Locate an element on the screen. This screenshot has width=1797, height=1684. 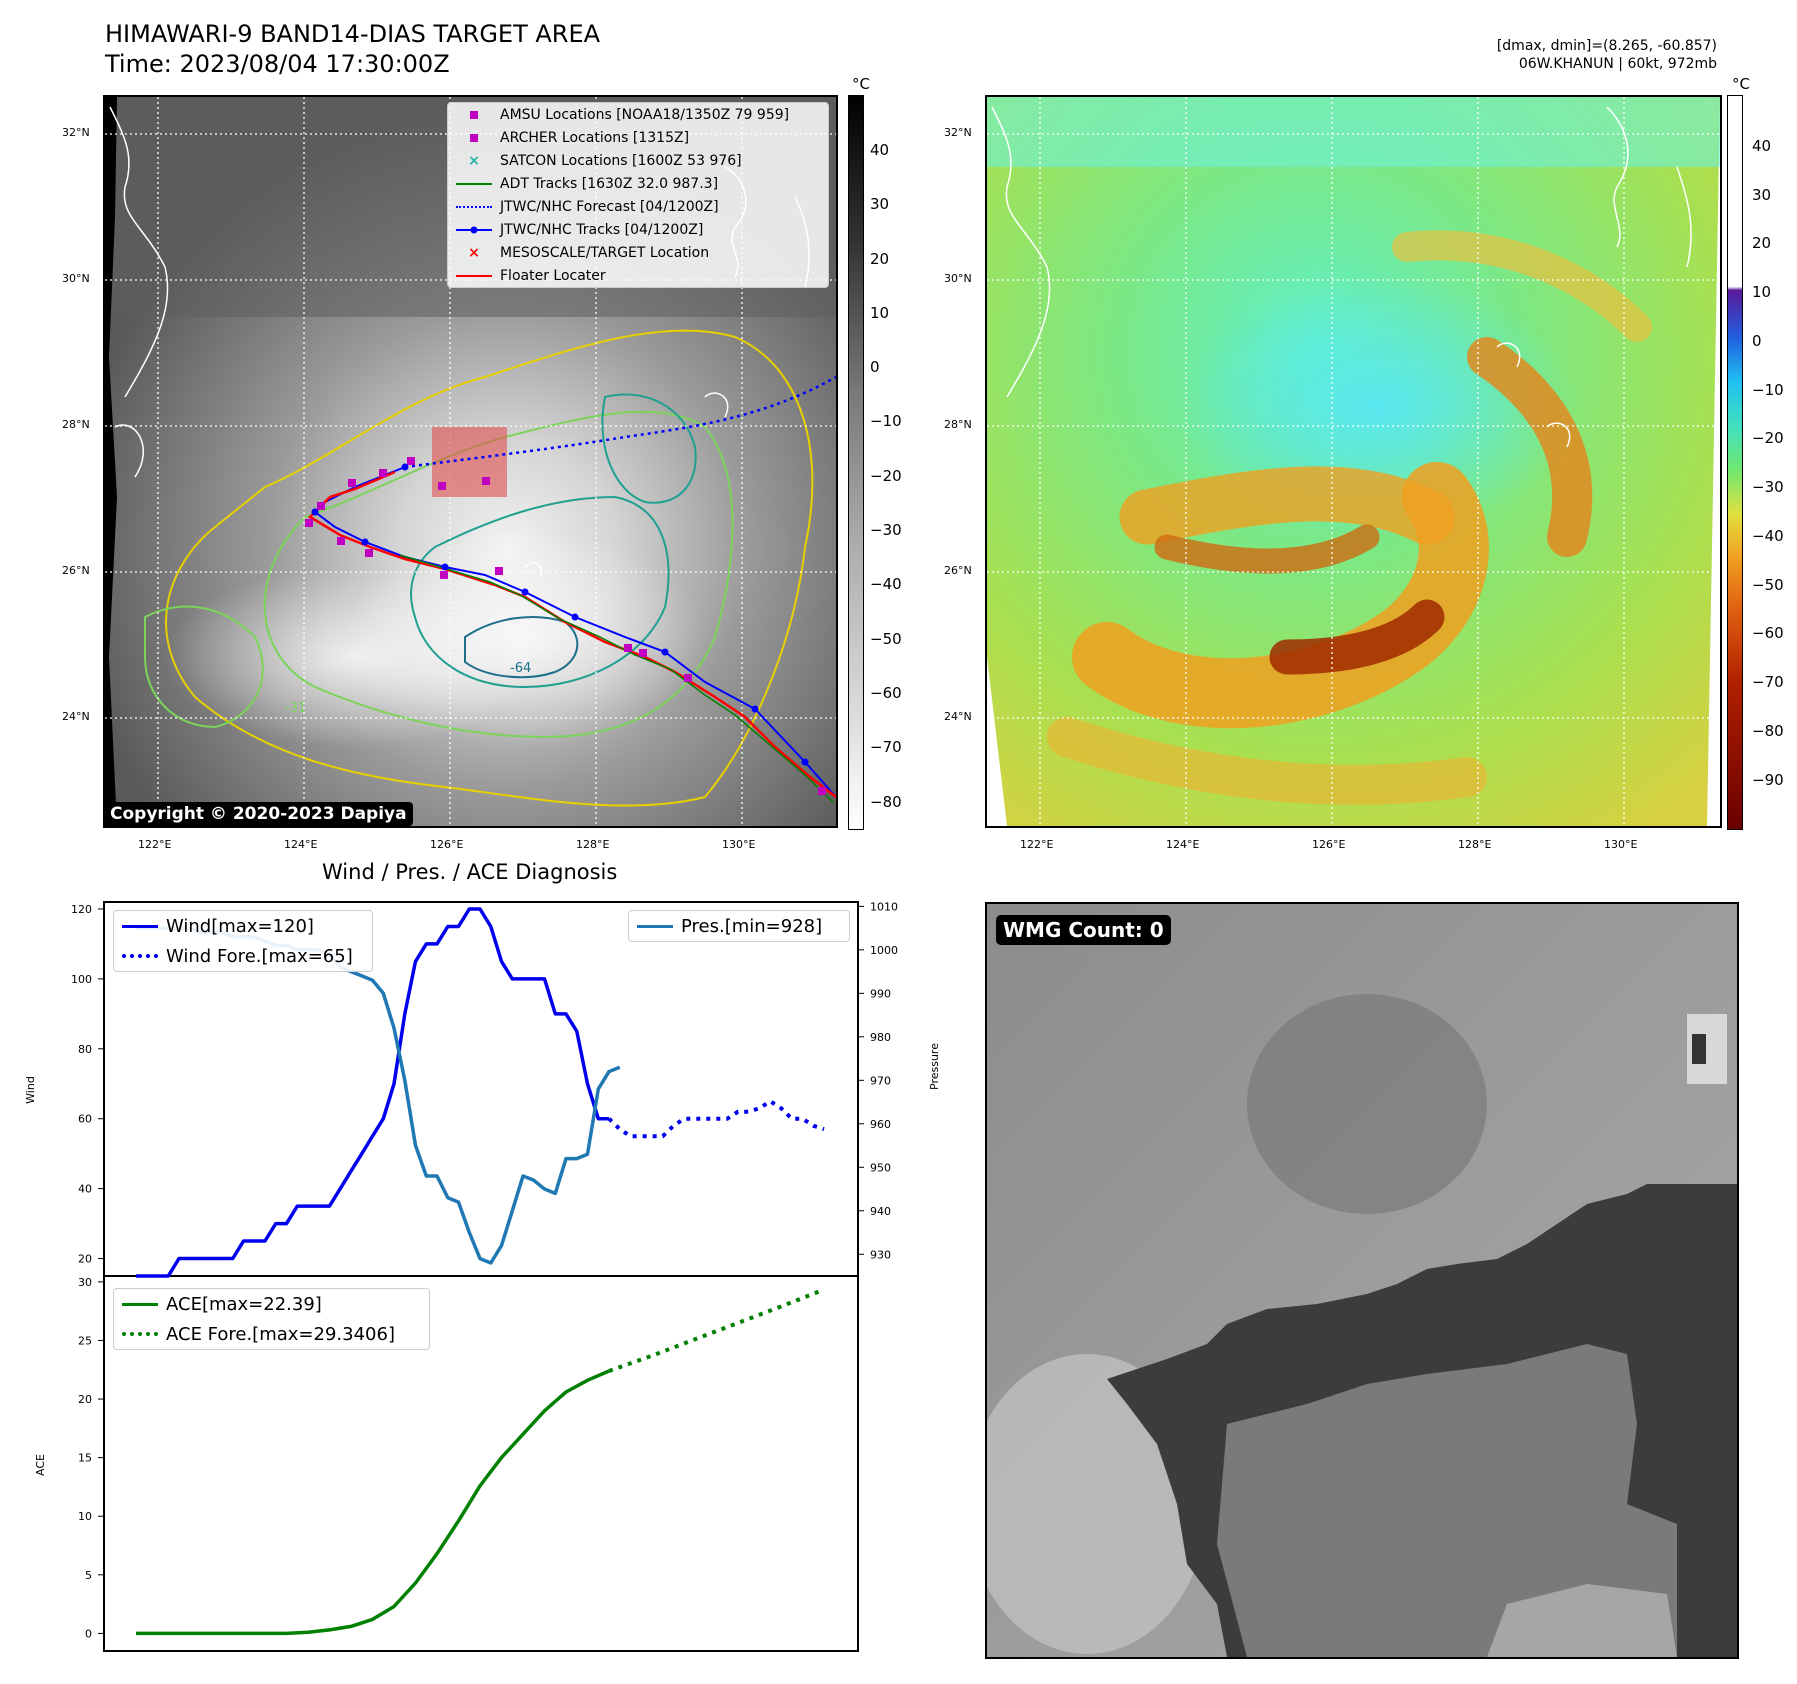
gray-cb-tick-m10: −10 is located at coordinates (886, 421).